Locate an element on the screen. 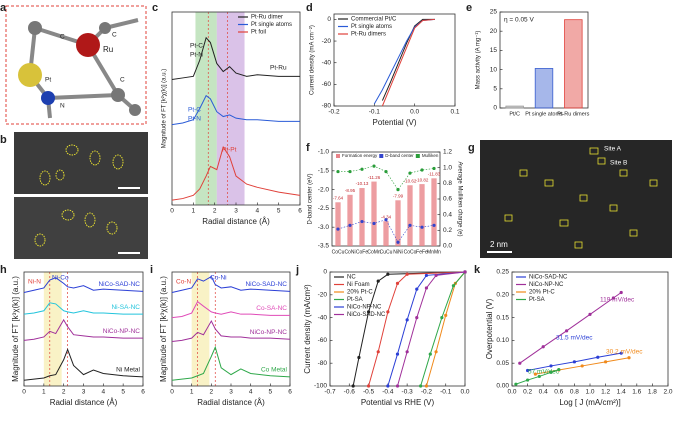 The image size is (676, 424). panel-label: f is located at coordinates (308, 148).